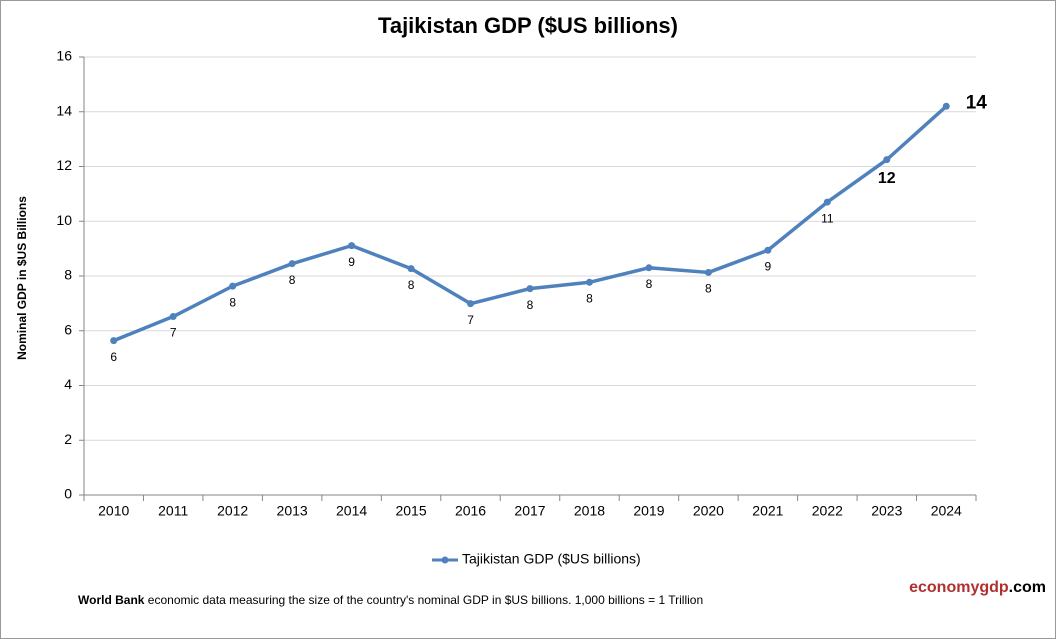 The width and height of the screenshot is (1056, 639). What do you see at coordinates (173, 511) in the screenshot?
I see `x-tick-label: 2011` at bounding box center [173, 511].